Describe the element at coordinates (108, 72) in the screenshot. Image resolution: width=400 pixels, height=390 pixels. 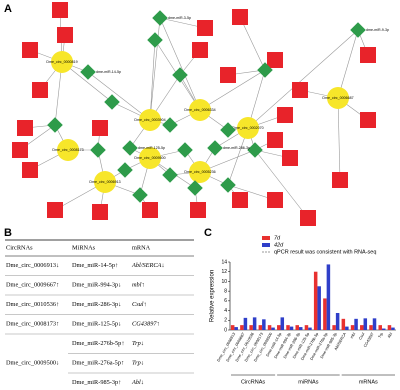
I see `node-label: dme-miR-14-5p` at that location.